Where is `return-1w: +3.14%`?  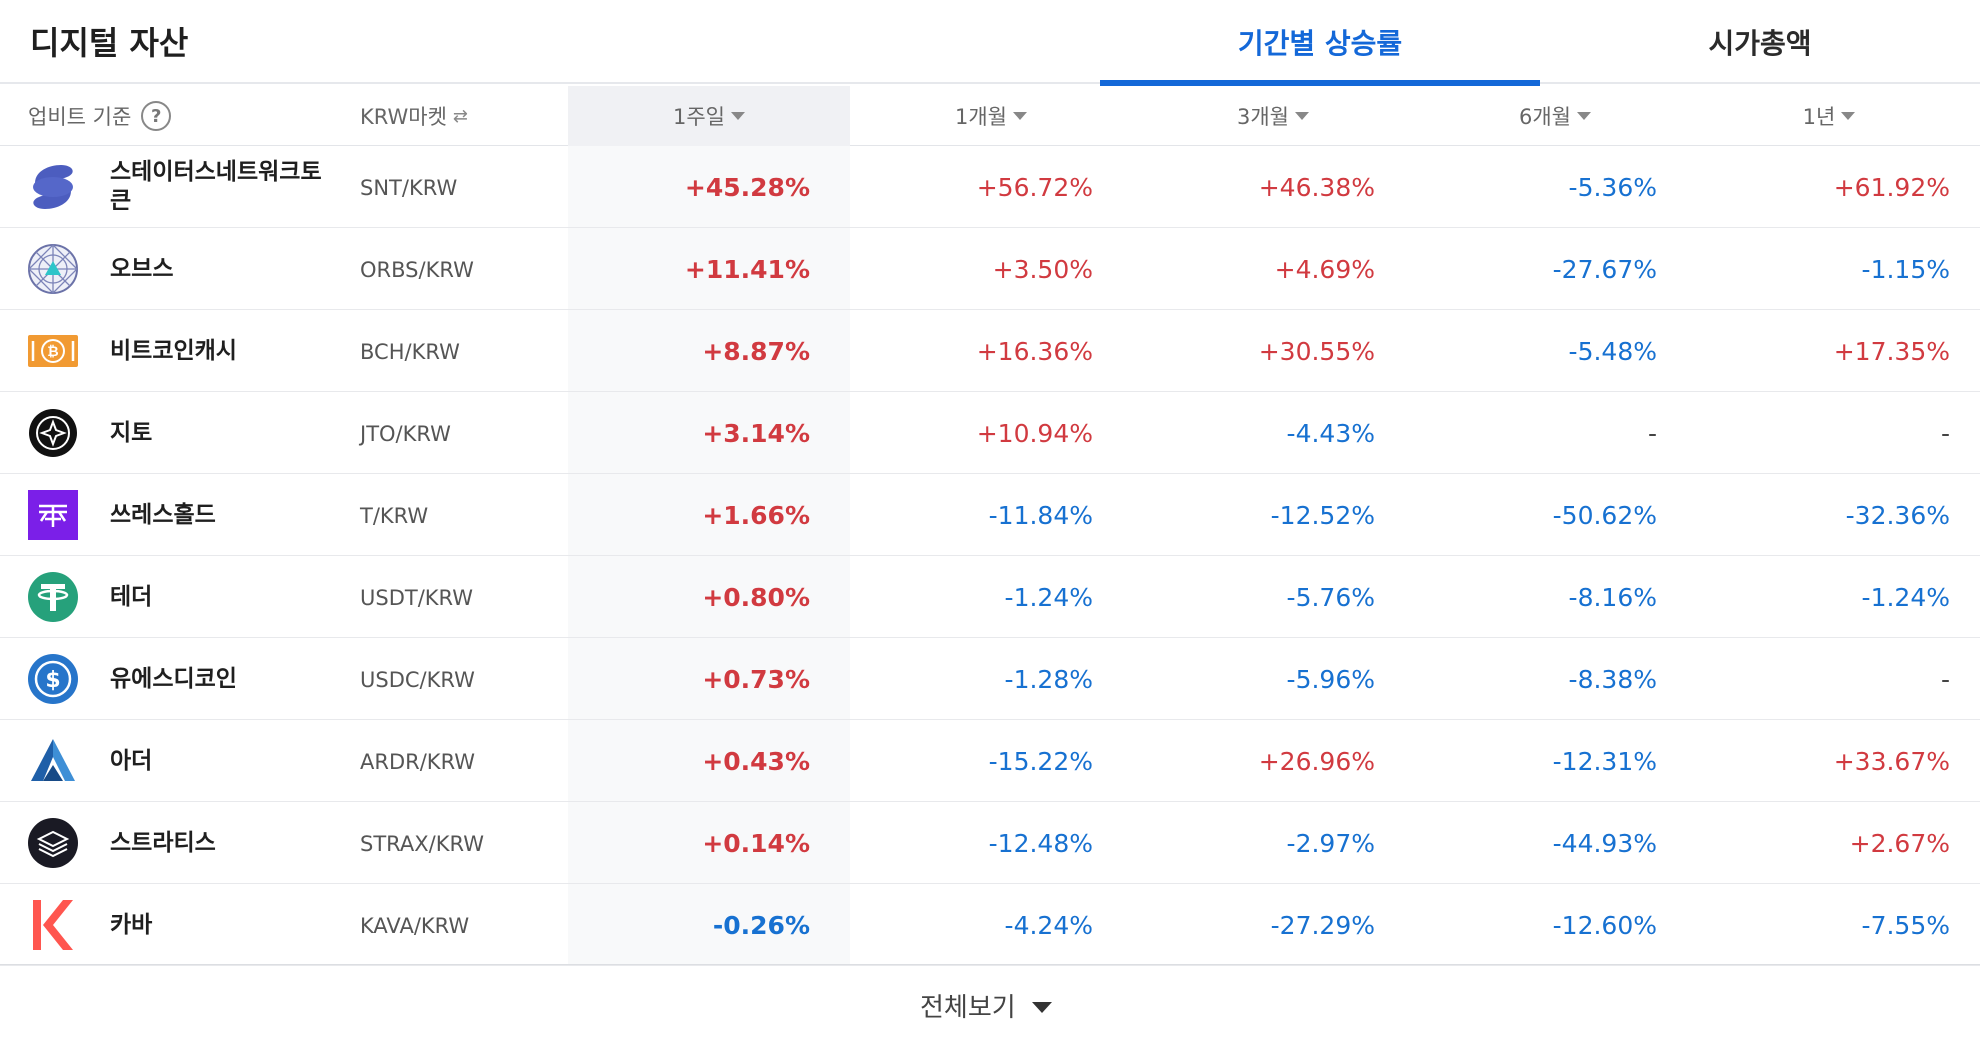 return-1w: +3.14% is located at coordinates (756, 433).